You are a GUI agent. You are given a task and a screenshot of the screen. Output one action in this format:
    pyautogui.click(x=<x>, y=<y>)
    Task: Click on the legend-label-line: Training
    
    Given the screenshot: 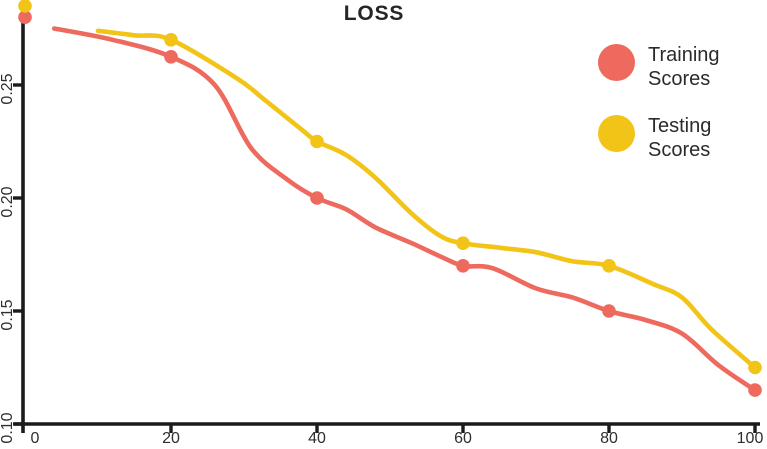 What is the action you would take?
    pyautogui.click(x=684, y=55)
    